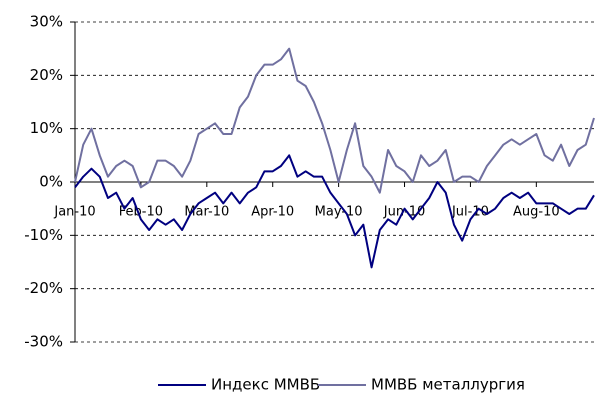 The height and width of the screenshot is (412, 598). Describe the element at coordinates (46, 128) in the screenshot. I see `y-tick-label: 10%` at that location.